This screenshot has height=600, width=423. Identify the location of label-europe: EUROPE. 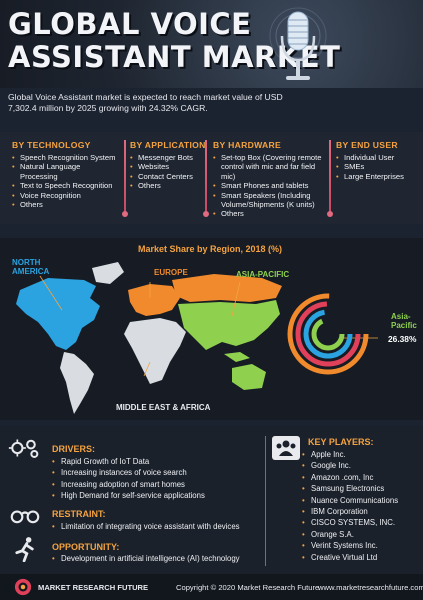
(171, 272).